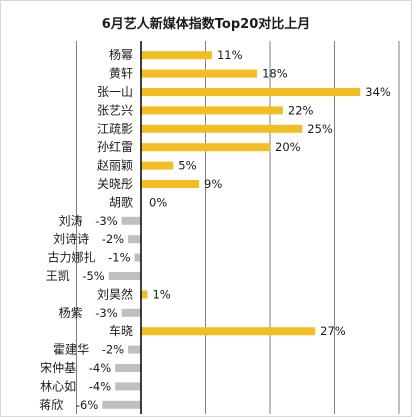 Image resolution: width=412 pixels, height=417 pixels. What do you see at coordinates (115, 293) in the screenshot?
I see `category-label: 刘昊然` at bounding box center [115, 293].